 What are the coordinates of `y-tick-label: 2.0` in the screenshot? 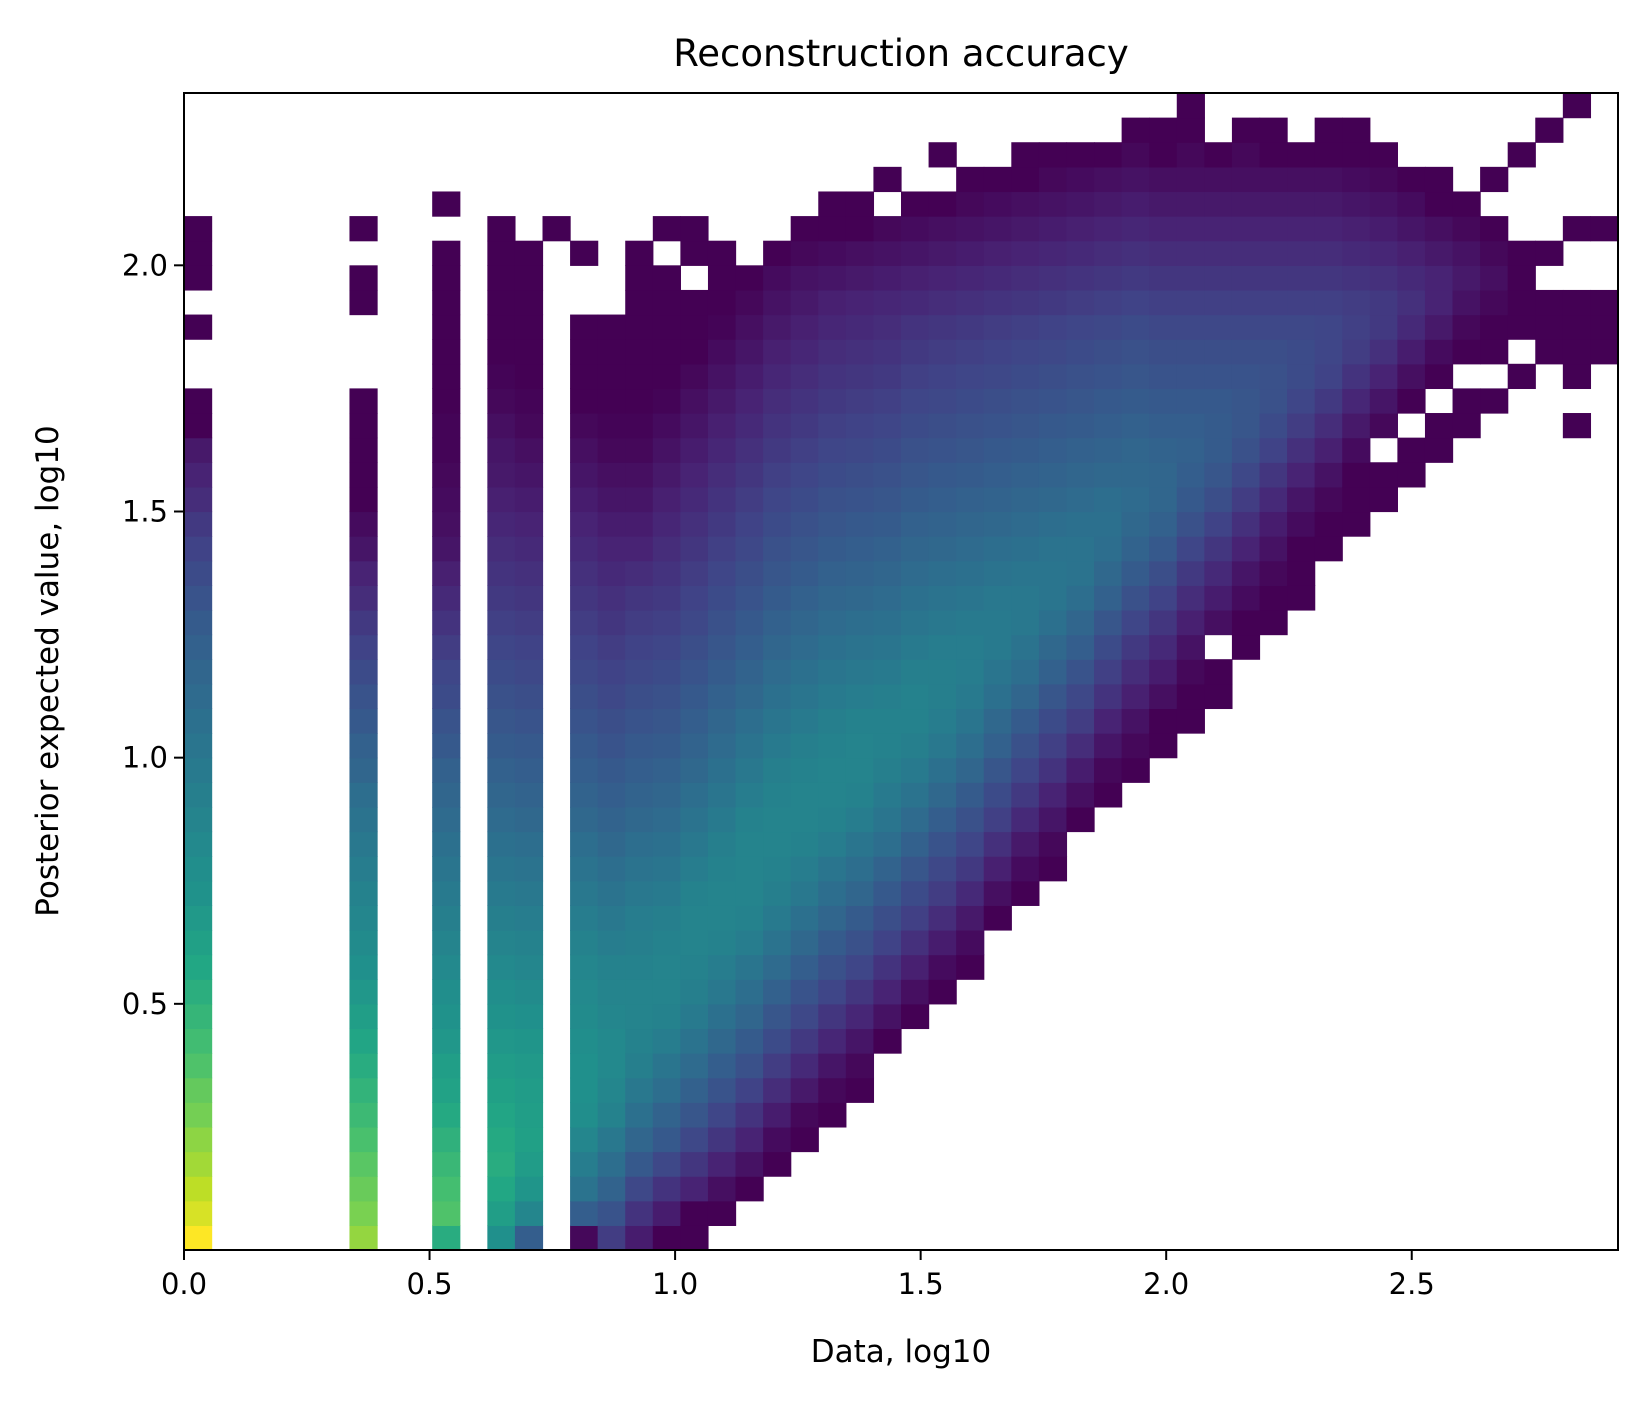 It's located at (145, 265).